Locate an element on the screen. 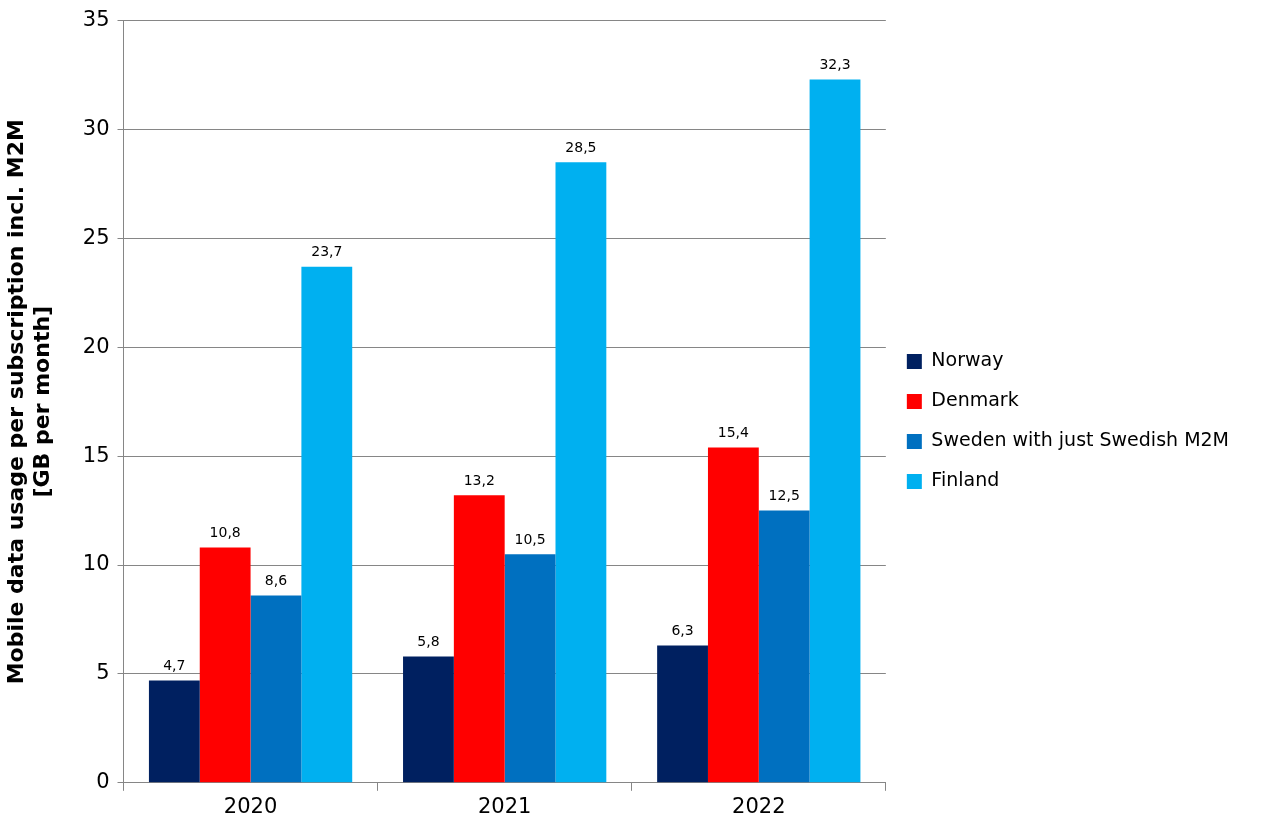  y-tick-label: 30 is located at coordinates (96, 127).